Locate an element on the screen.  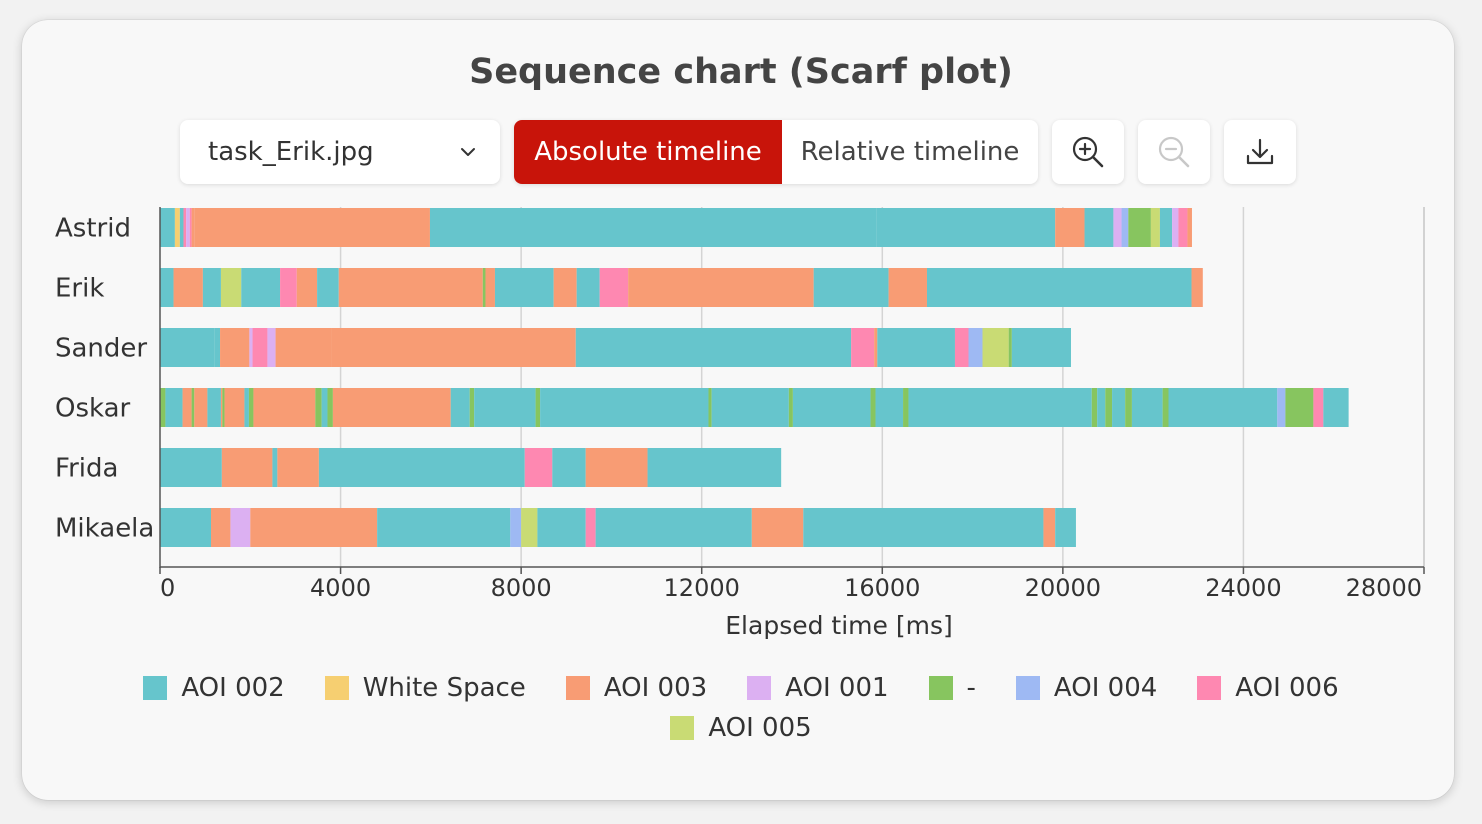
participant-label: Sander is located at coordinates (101, 349).